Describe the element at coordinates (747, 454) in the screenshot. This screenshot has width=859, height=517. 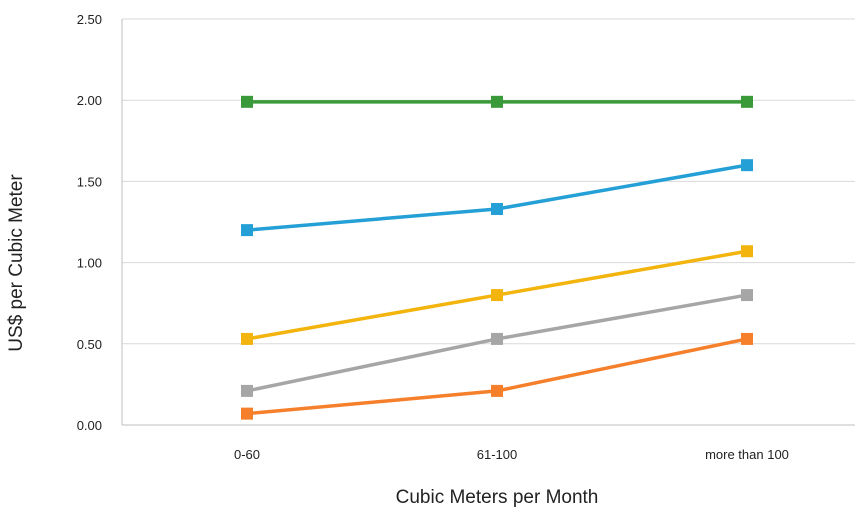
I see `x-tick-label: more than 100` at that location.